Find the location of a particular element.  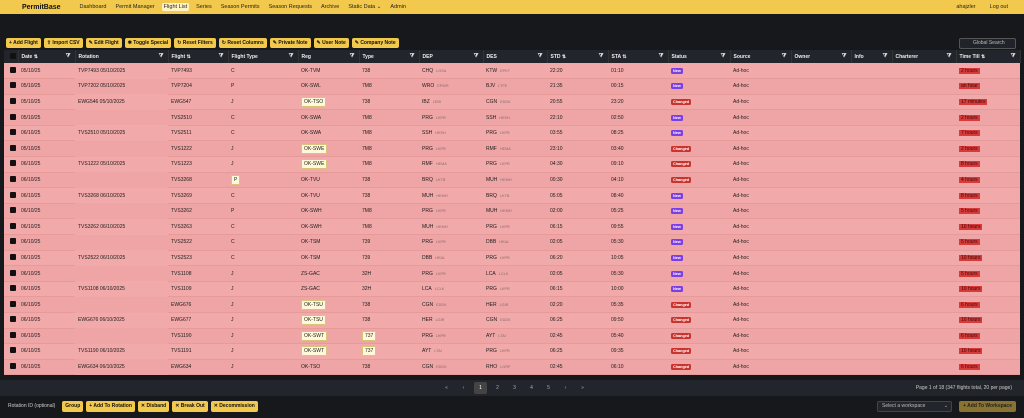

toolbar-button-7: ✎ User Note is located at coordinates (331, 43).